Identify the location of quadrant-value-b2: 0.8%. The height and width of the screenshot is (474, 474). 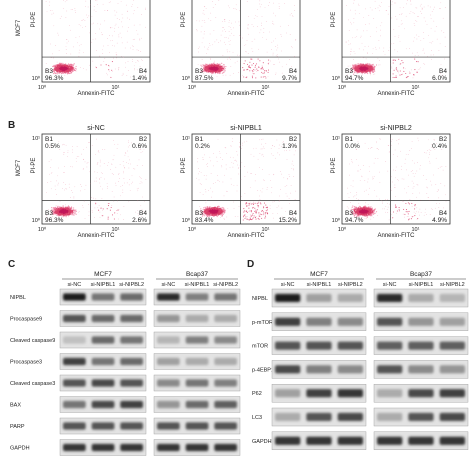
(139, 1).